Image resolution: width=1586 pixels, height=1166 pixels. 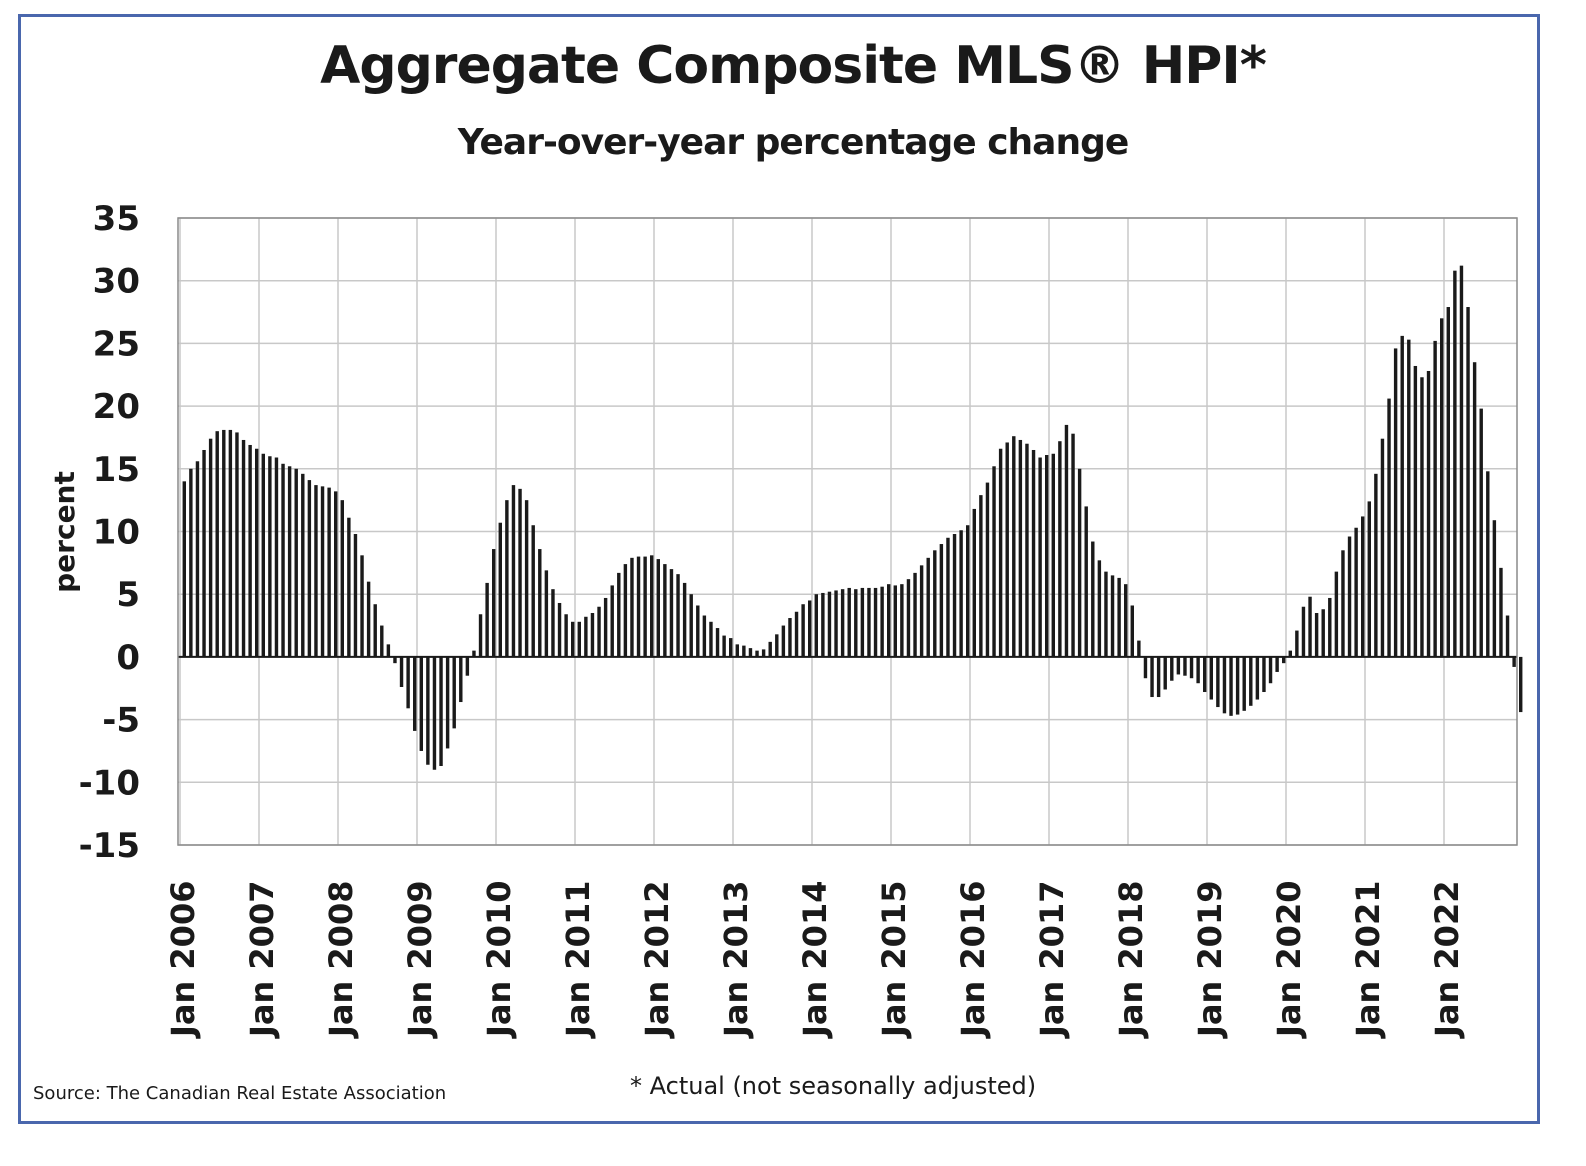 What do you see at coordinates (116, 282) in the screenshot?
I see `y-tick-label: 30` at bounding box center [116, 282].